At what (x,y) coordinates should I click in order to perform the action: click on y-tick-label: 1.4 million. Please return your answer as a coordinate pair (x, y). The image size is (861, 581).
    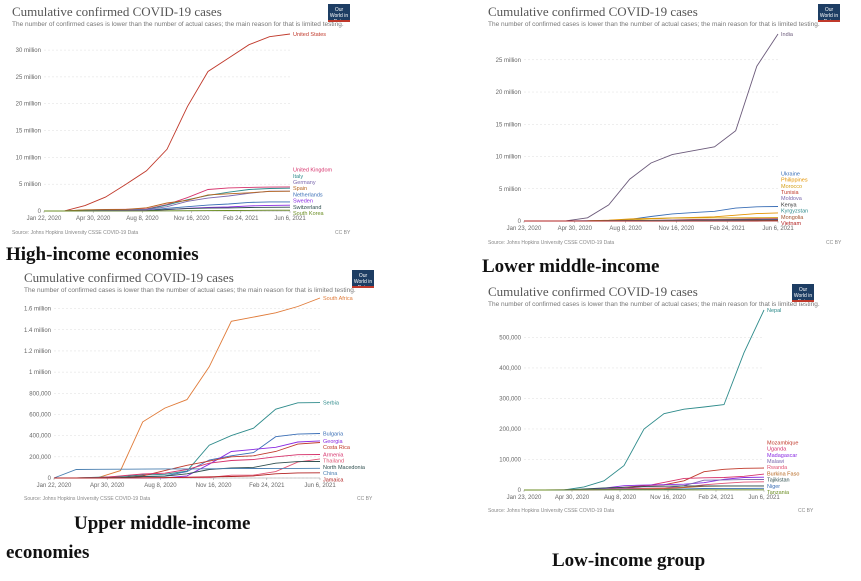
    Looking at the image, I should click on (37, 331).